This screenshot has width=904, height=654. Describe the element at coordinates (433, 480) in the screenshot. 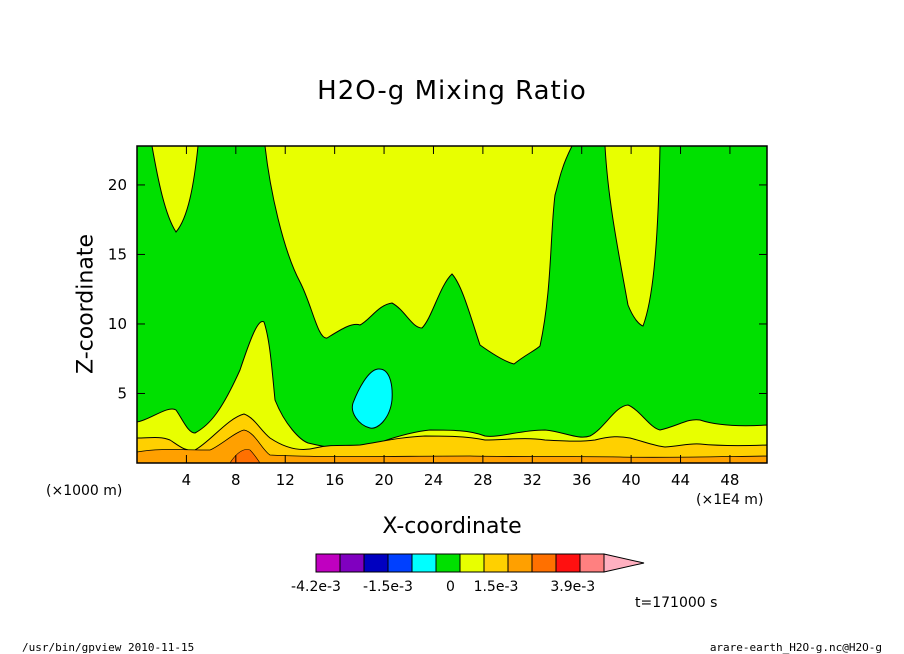

I see `x-tick-label: 24` at that location.